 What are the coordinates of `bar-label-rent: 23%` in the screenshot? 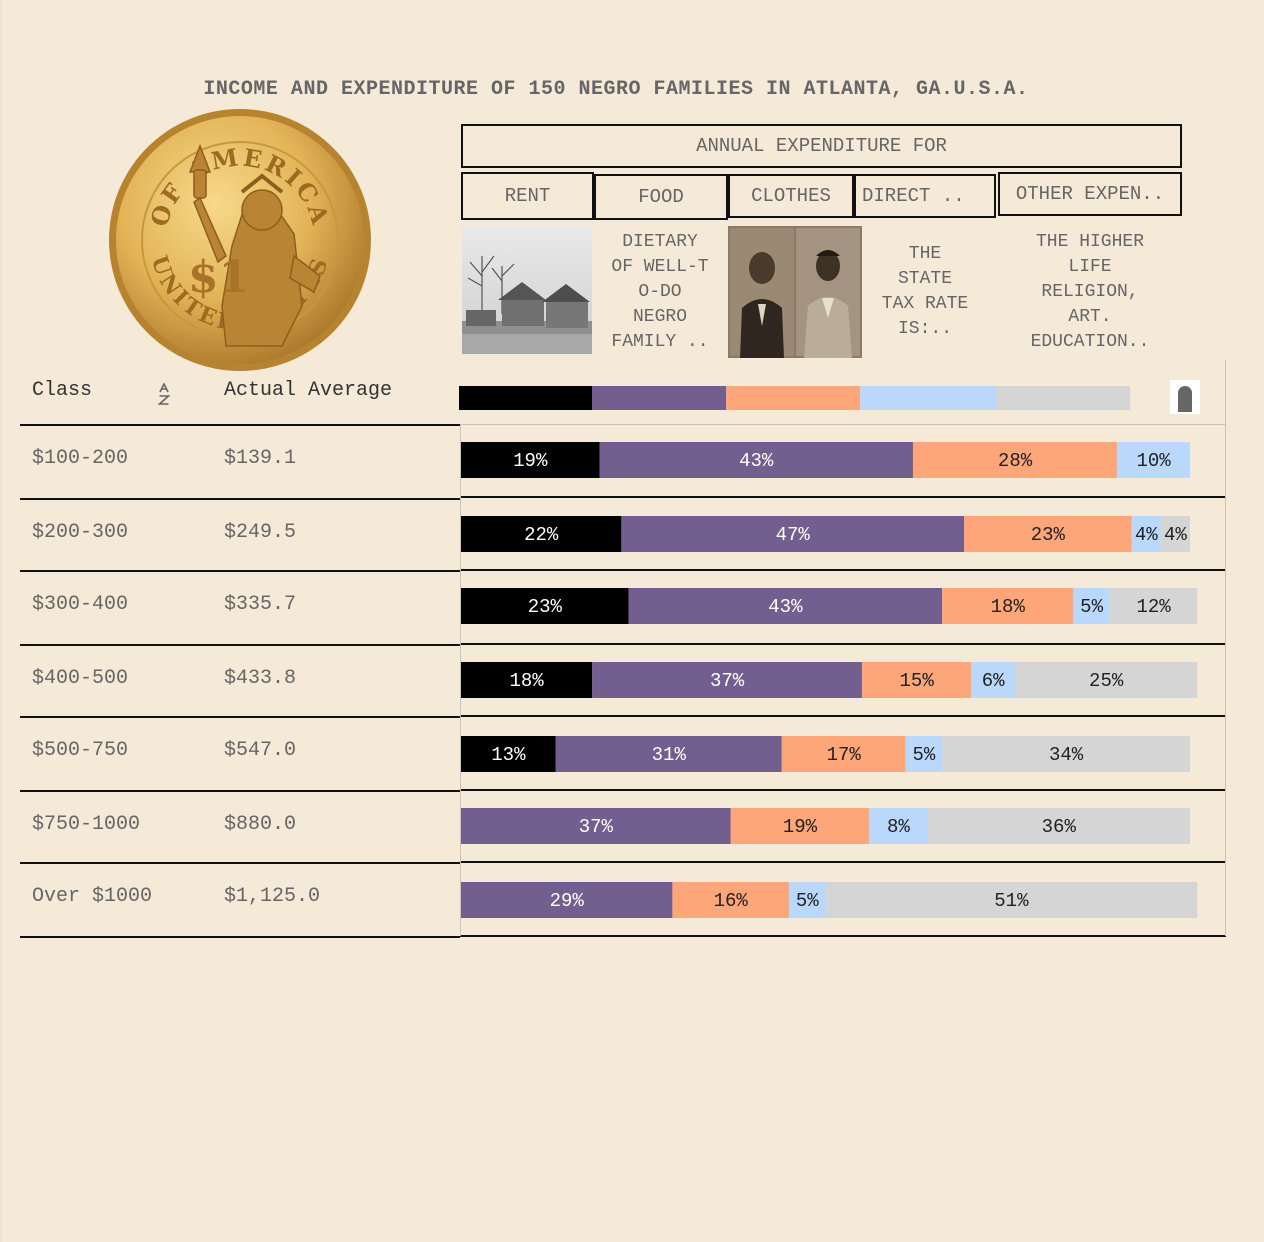 It's located at (545, 607).